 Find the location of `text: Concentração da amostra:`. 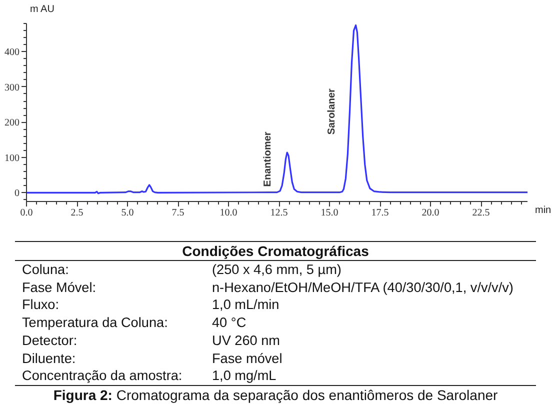

text: Concentração da amostra: is located at coordinates (102, 376).